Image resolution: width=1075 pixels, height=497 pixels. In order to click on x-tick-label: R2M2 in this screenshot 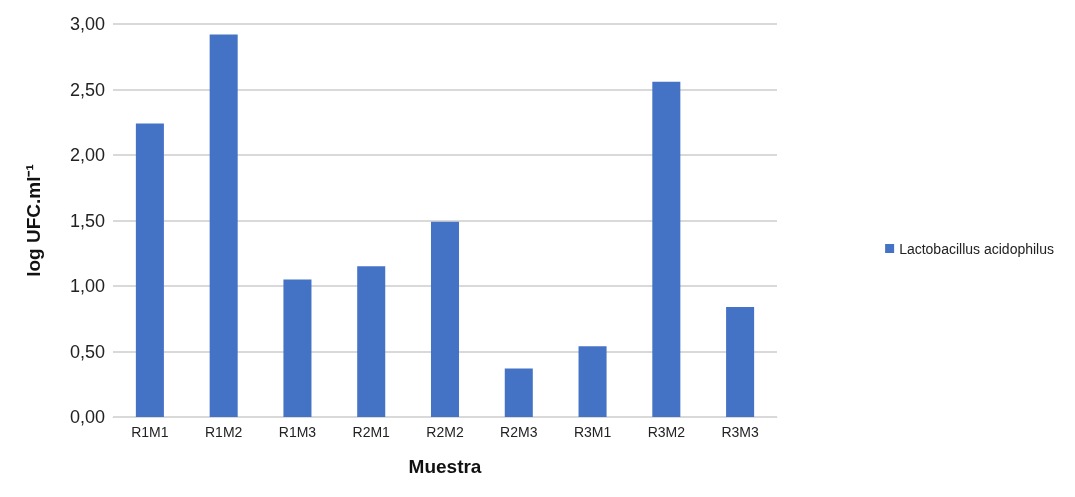, I will do `click(445, 432)`.